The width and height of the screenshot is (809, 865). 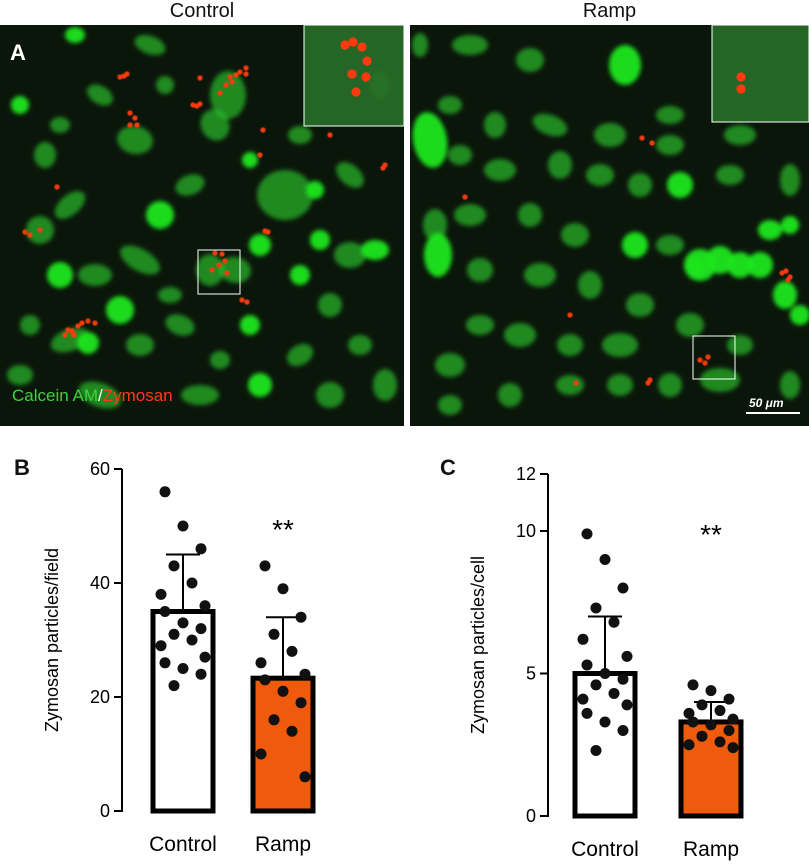 What do you see at coordinates (18, 52) in the screenshot?
I see `panel-letter-a: A` at bounding box center [18, 52].